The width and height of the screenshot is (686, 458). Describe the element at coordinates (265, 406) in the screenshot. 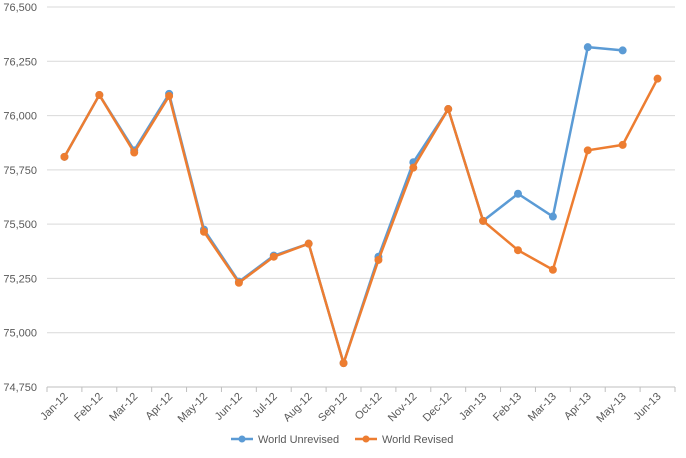

I see `x-tick-label: Jul-12` at that location.